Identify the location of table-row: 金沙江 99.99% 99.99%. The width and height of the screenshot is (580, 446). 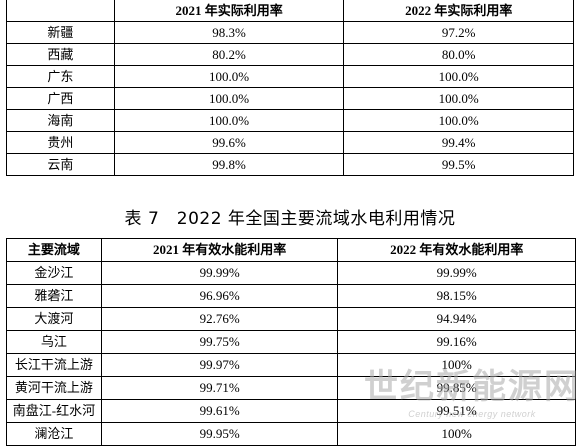
(291, 273).